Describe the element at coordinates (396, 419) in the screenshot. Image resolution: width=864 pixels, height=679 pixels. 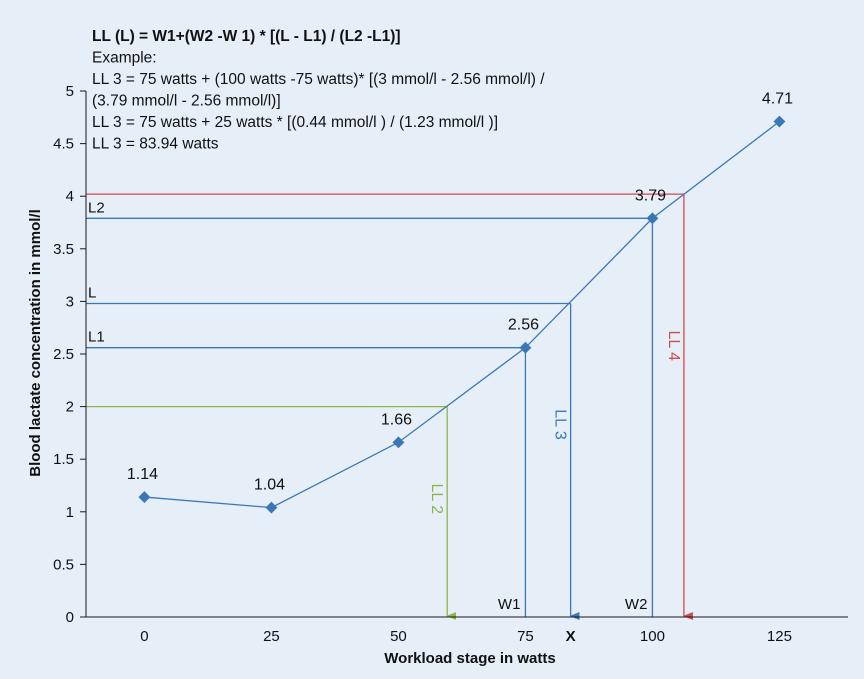
I see `data-label: 1.66` at that location.